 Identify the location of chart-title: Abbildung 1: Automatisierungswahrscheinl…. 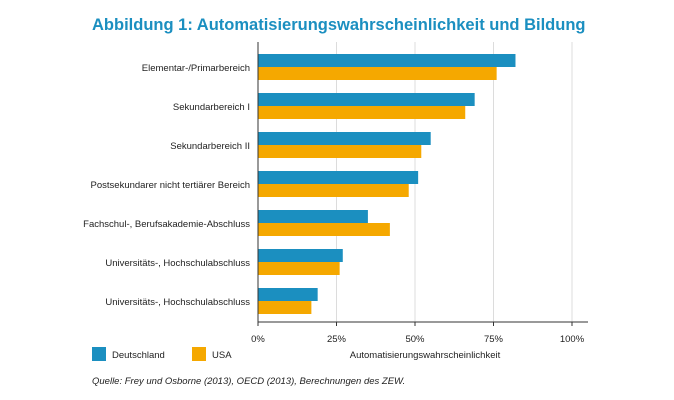
(339, 25).